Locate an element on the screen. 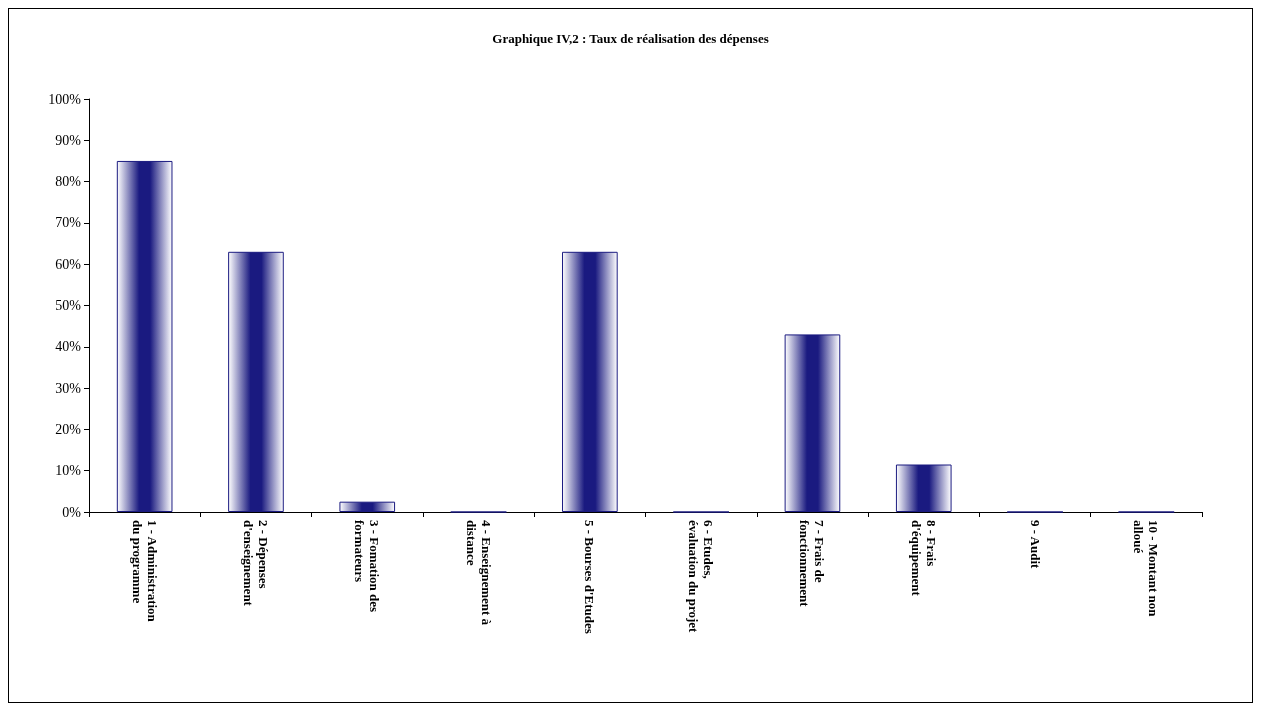 This screenshot has width=1265, height=715. y-tick-label: 90% is located at coordinates (68, 140).